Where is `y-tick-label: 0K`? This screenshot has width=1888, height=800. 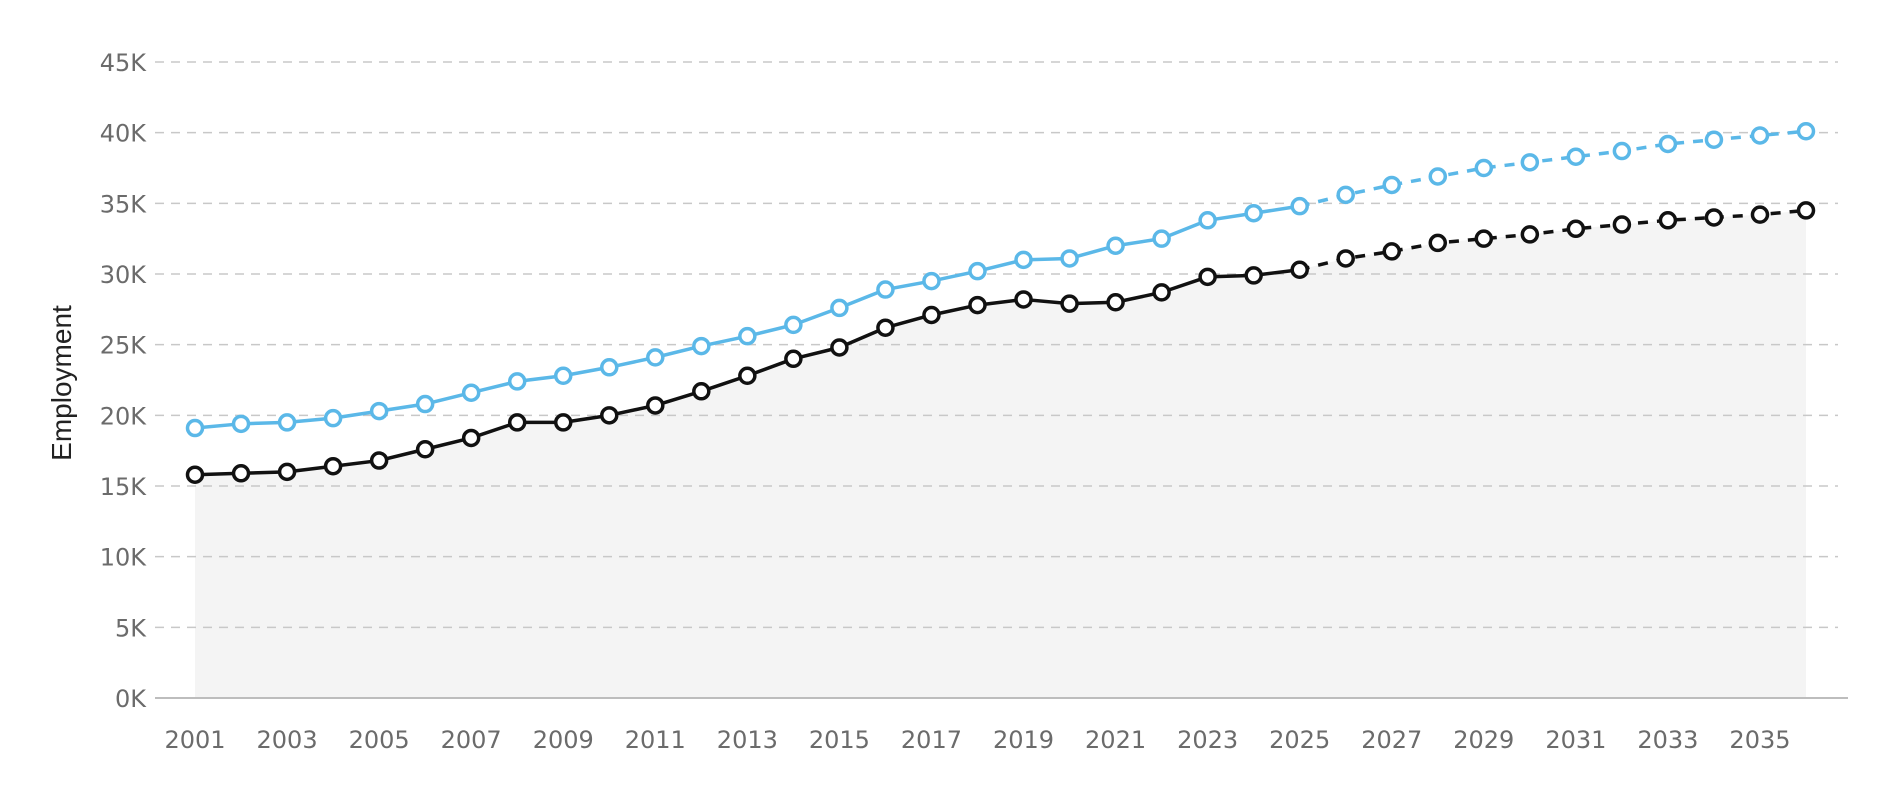
y-tick-label: 0K is located at coordinates (131, 699).